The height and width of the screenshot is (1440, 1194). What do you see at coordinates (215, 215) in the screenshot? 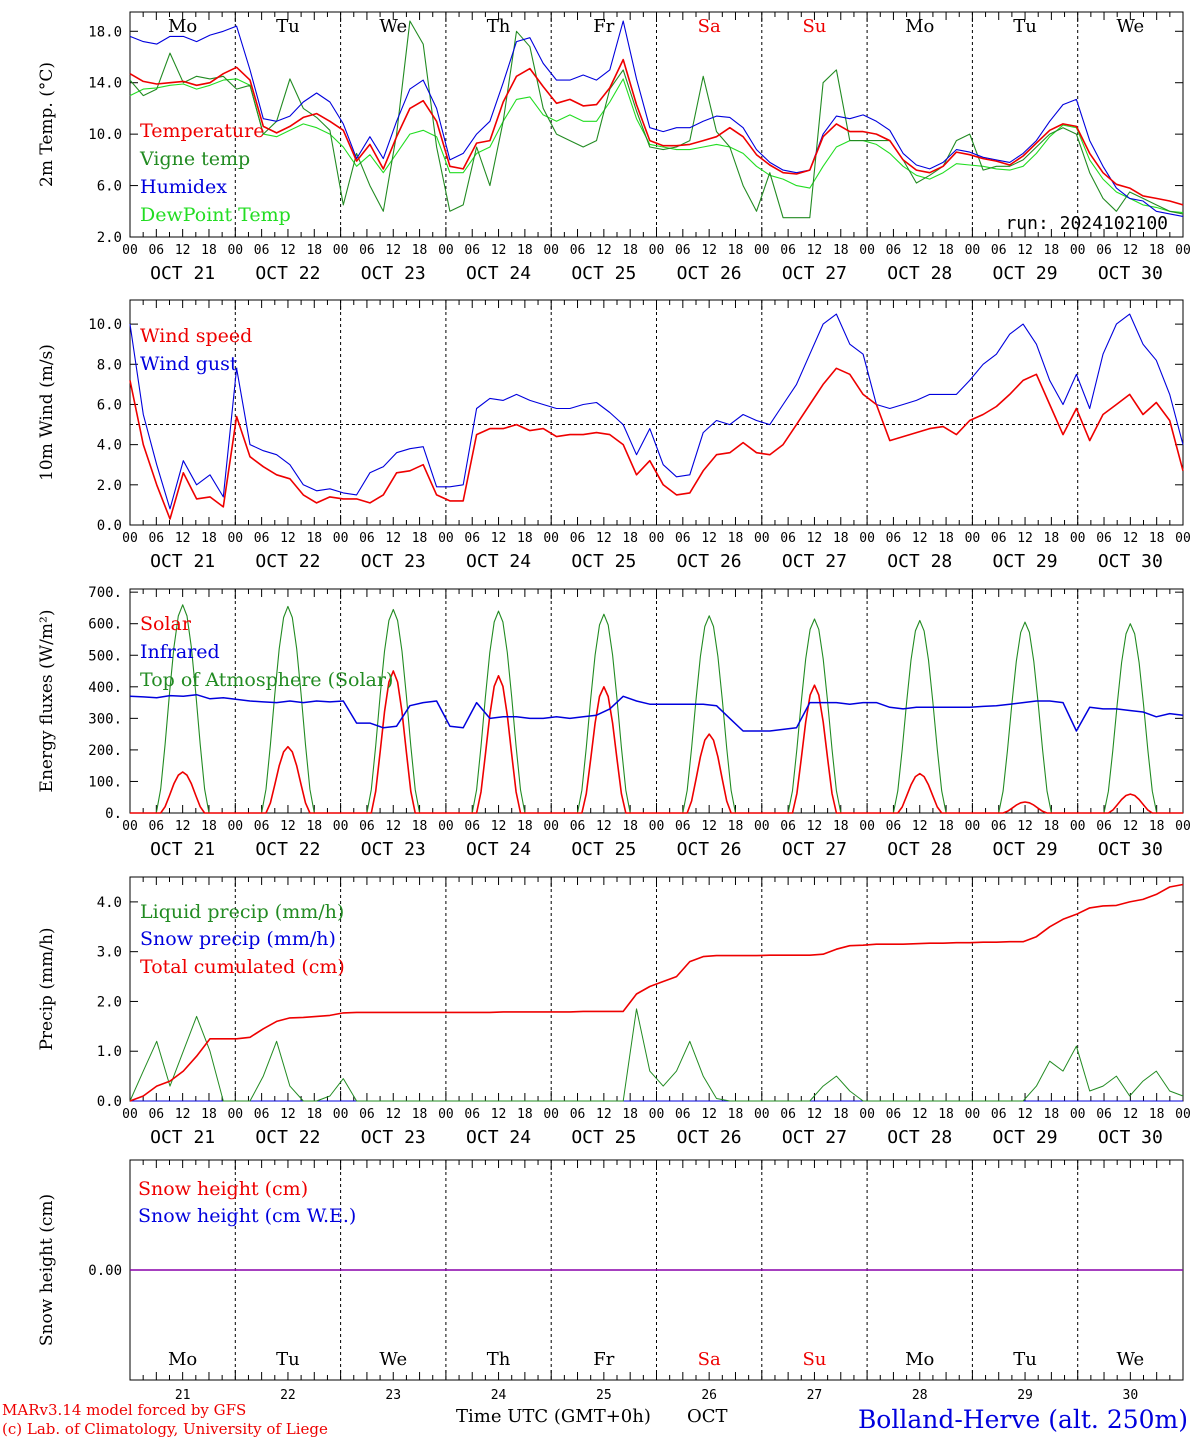
I see `legend-entry: DewPoint Temp` at bounding box center [215, 215].